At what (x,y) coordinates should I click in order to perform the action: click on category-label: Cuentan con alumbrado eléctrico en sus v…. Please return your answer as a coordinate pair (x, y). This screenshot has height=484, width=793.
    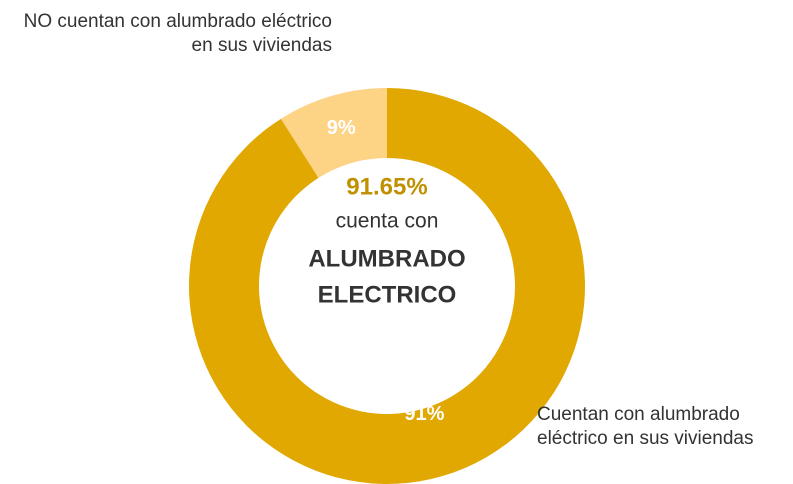
    Looking at the image, I should click on (645, 426).